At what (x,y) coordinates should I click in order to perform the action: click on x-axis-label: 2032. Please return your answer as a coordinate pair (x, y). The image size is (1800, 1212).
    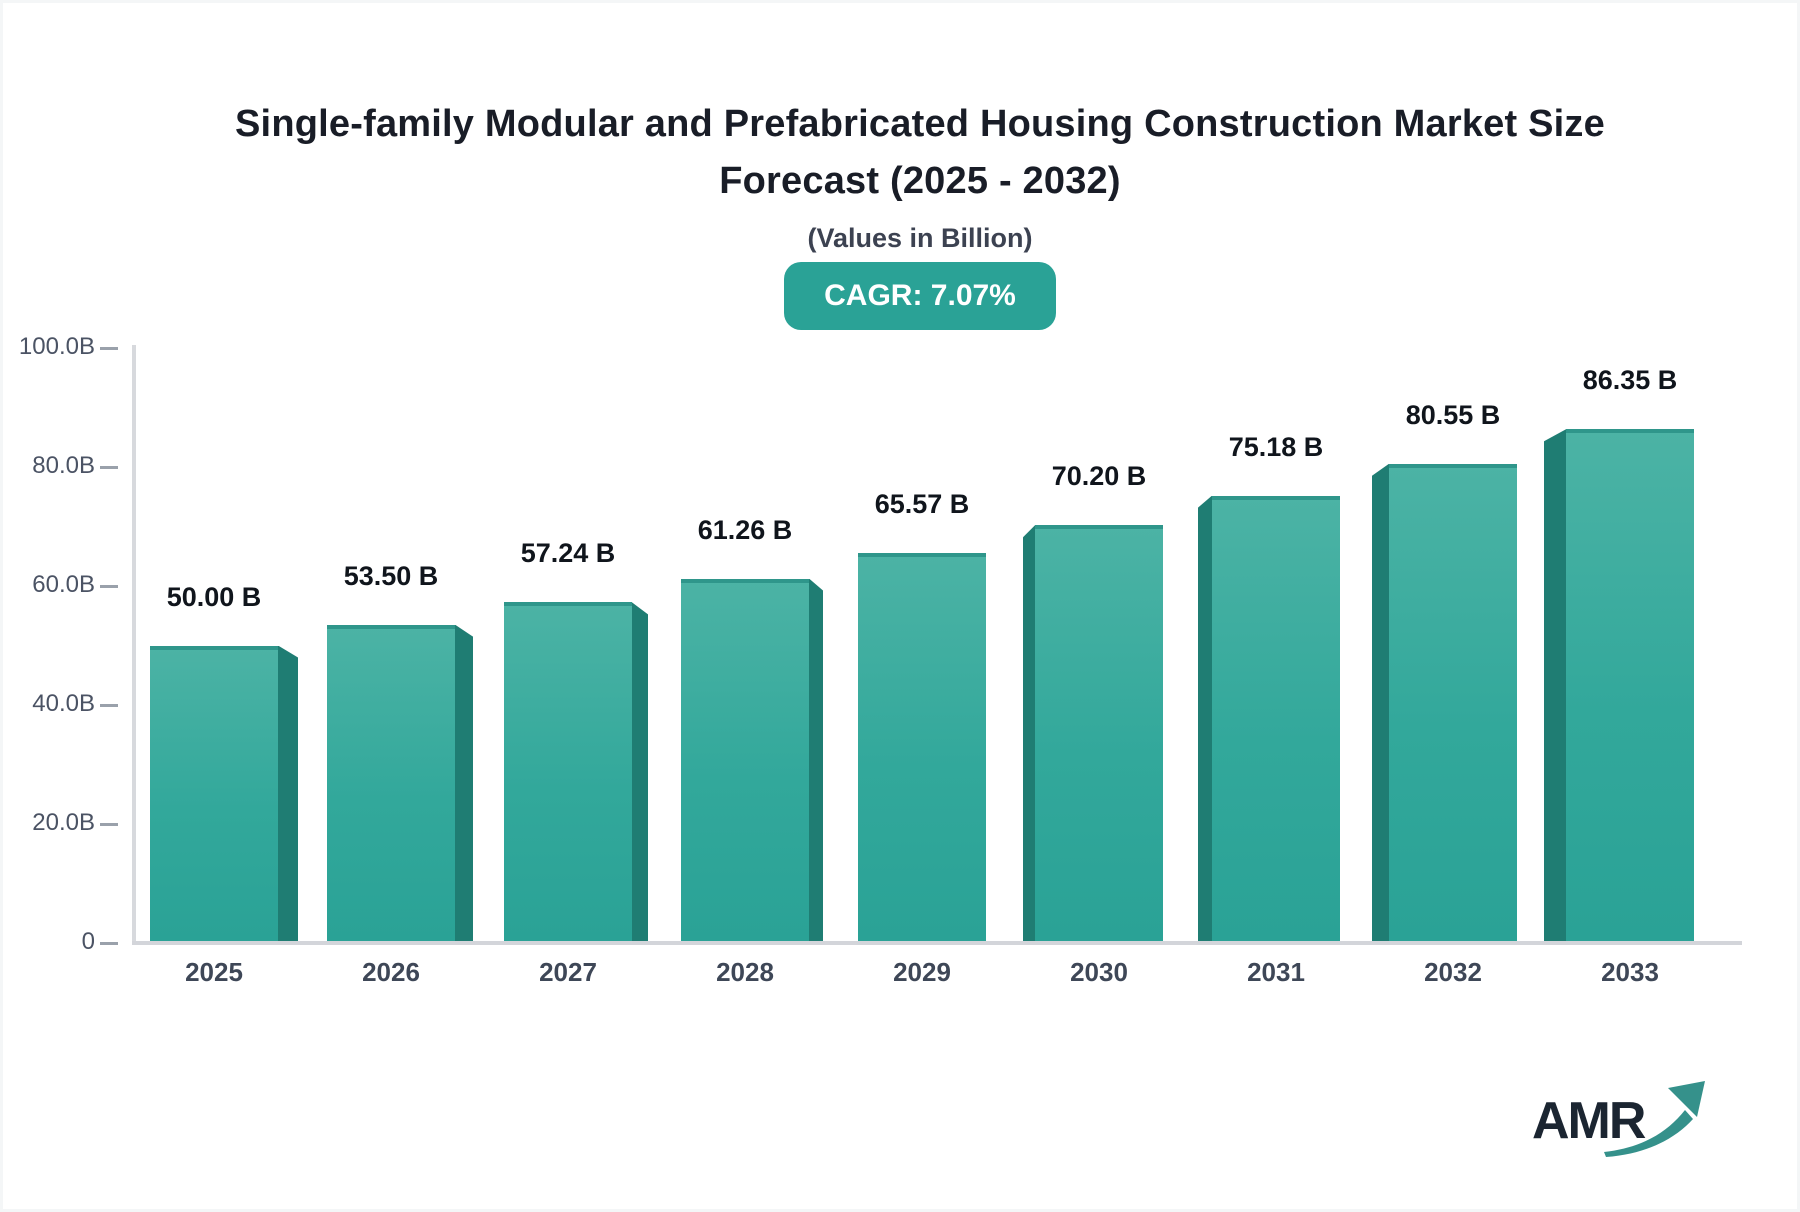
    Looking at the image, I should click on (1453, 972).